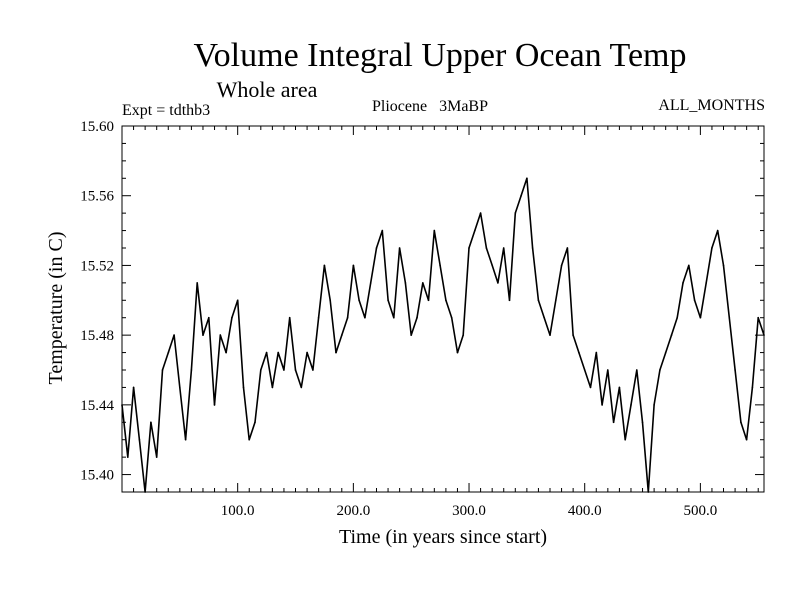  I want to click on x-tick-label: 500.0, so click(701, 511).